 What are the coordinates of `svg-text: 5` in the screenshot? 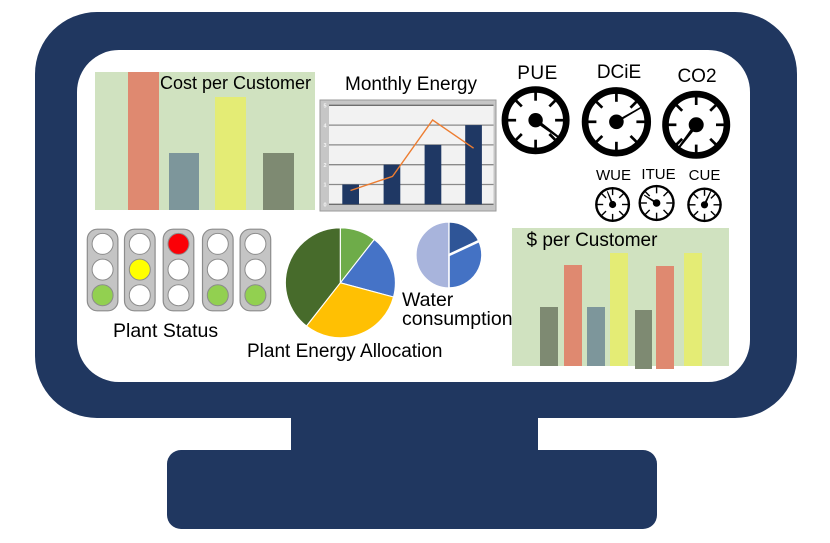 It's located at (324, 107).